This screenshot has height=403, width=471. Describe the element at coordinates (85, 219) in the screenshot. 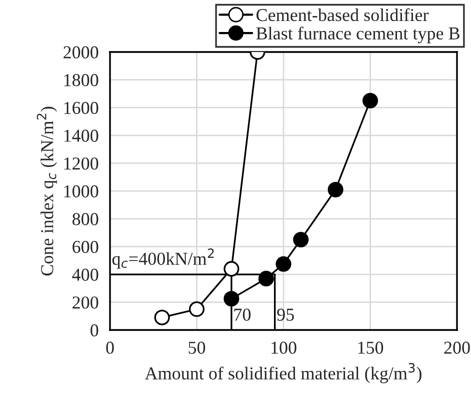

I see `y-tick-label: 800` at that location.